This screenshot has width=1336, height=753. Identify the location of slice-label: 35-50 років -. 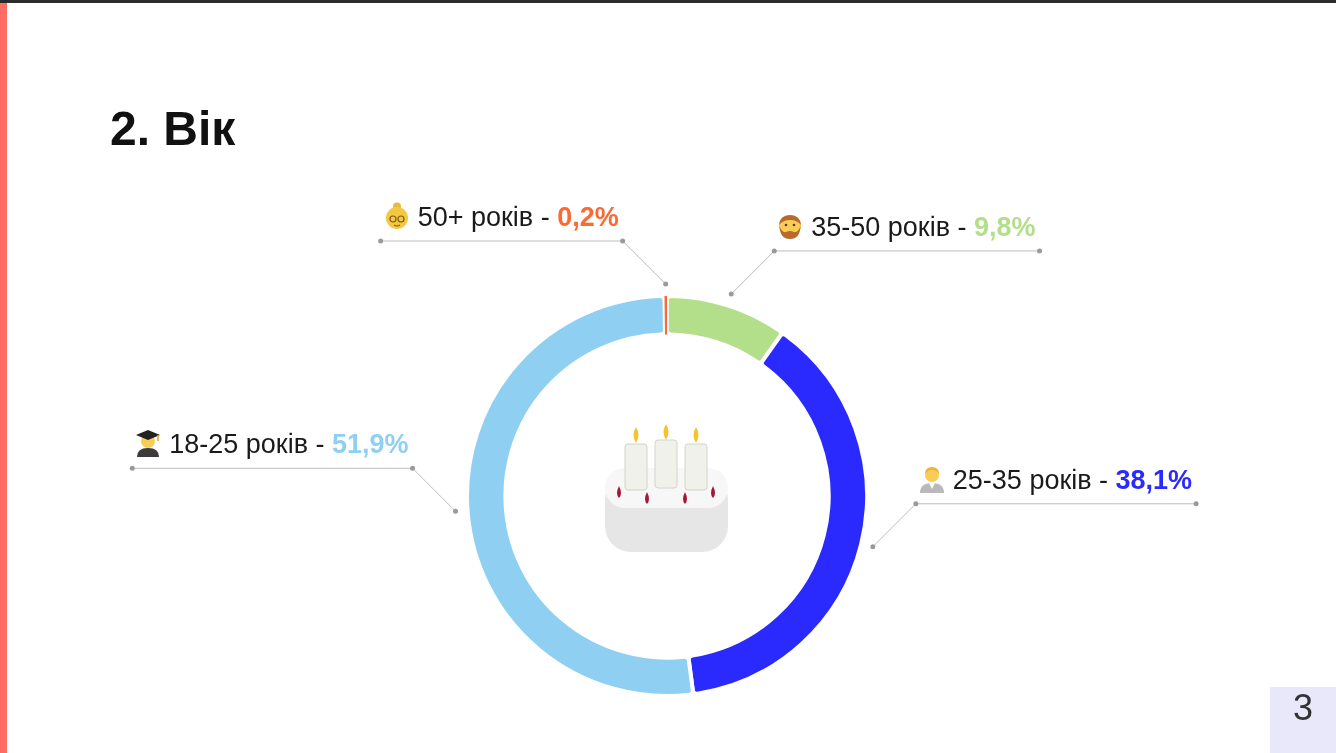
(892, 226).